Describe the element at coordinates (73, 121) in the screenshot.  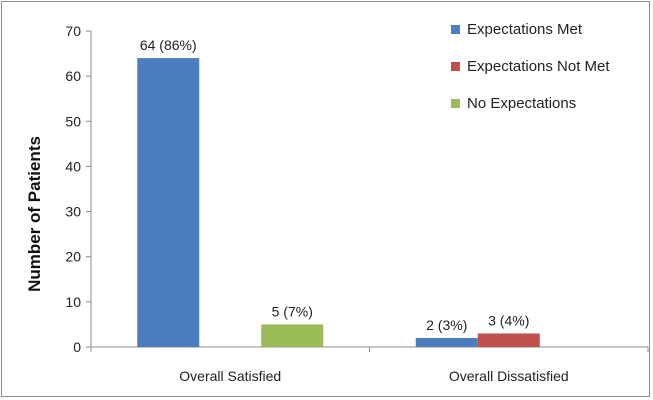
I see `y-tick-label: 50` at that location.